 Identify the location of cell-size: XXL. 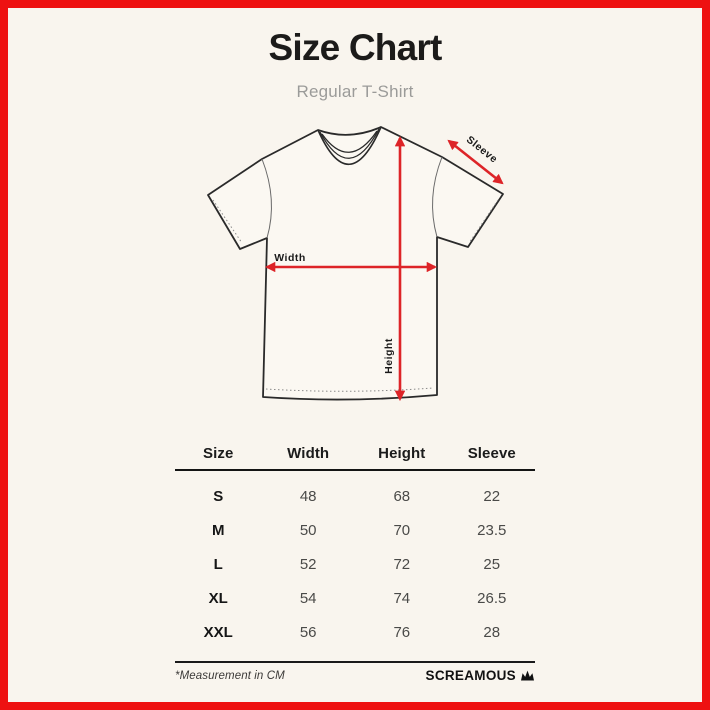
(218, 632).